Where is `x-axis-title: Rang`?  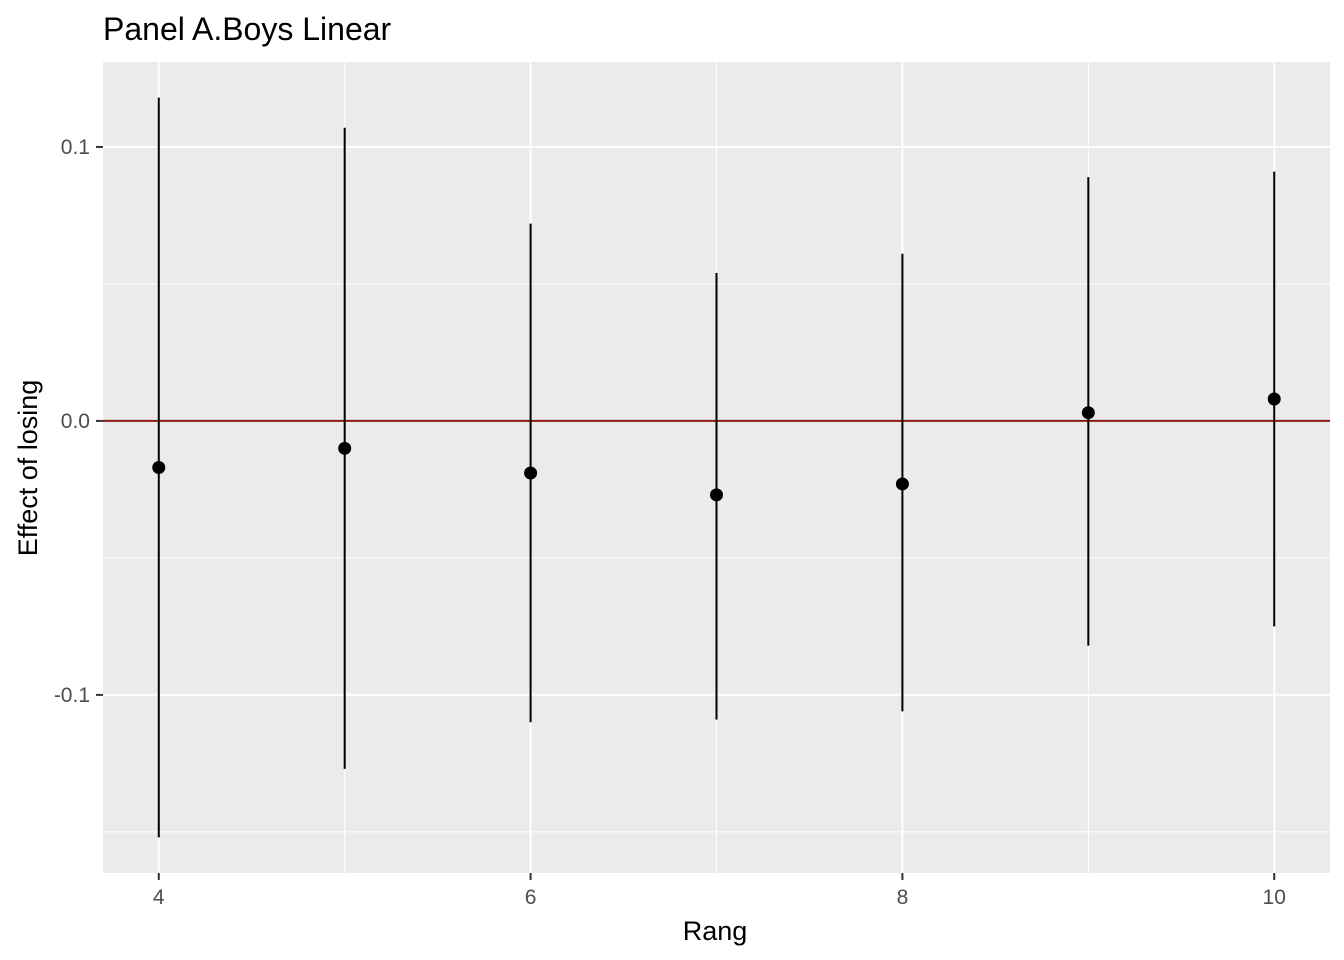
x-axis-title: Rang is located at coordinates (715, 931).